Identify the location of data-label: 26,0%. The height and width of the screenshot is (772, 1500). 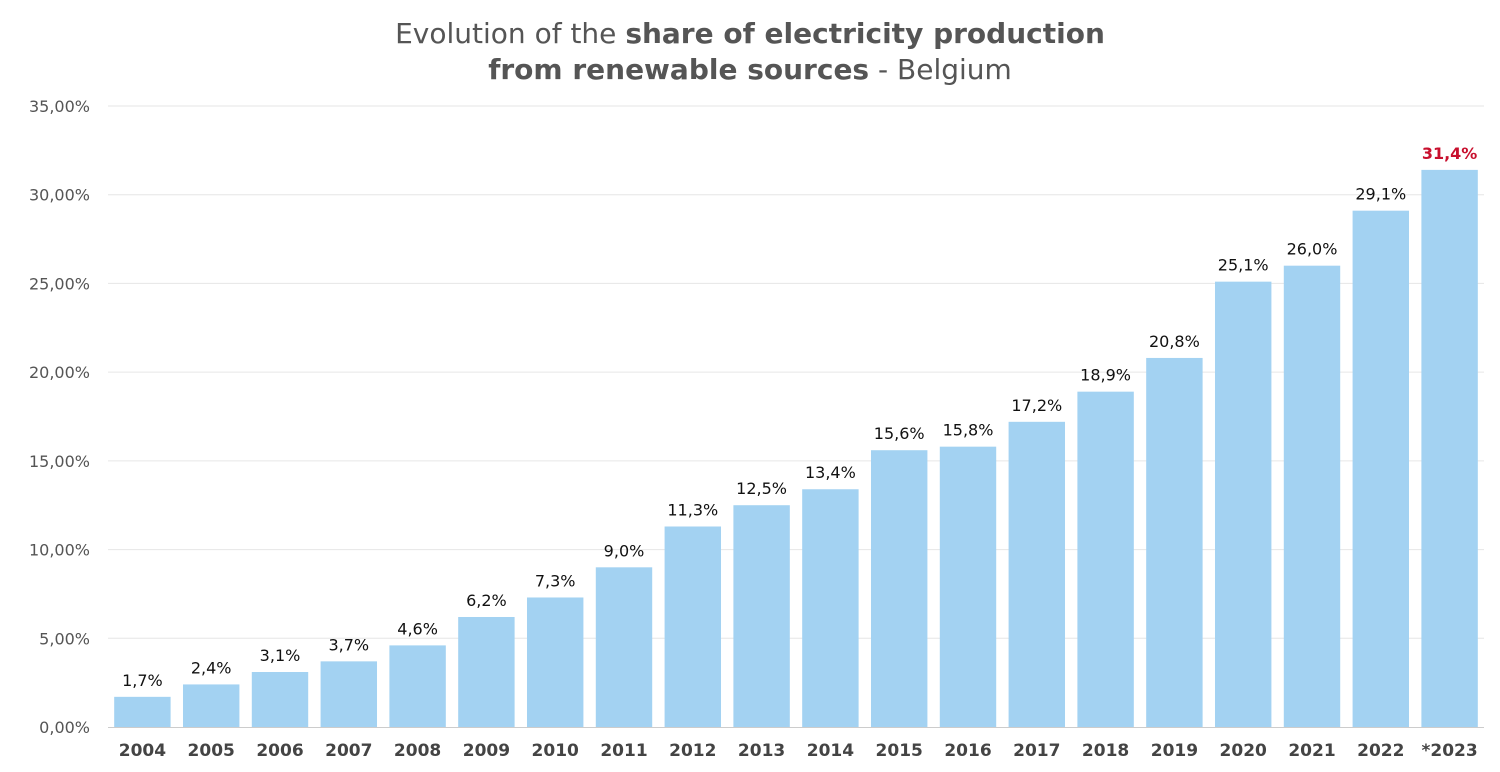
(1312, 249).